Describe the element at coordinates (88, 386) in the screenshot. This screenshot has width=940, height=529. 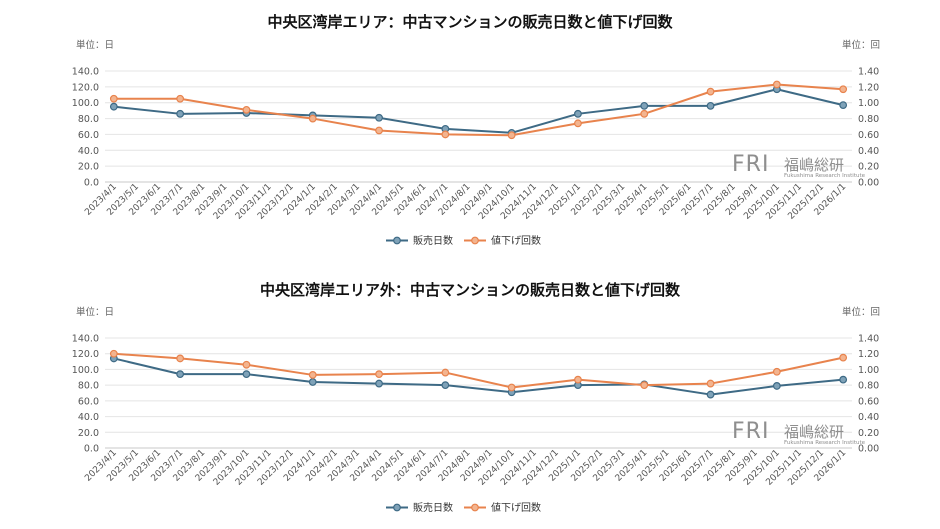
I see `y-left-tick-label: 80.0` at that location.